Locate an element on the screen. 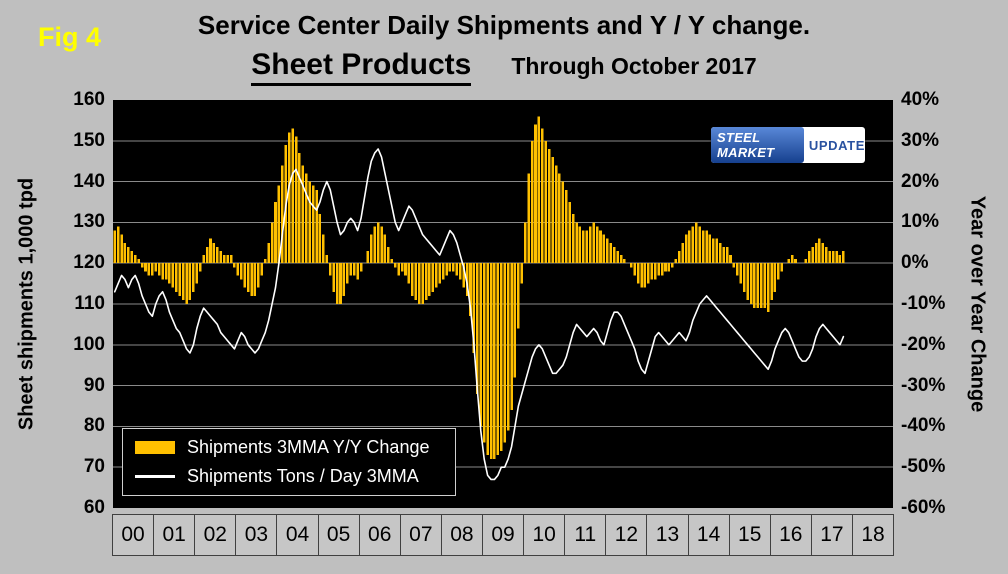  left-axis-tick: 150 is located at coordinates (89, 140).